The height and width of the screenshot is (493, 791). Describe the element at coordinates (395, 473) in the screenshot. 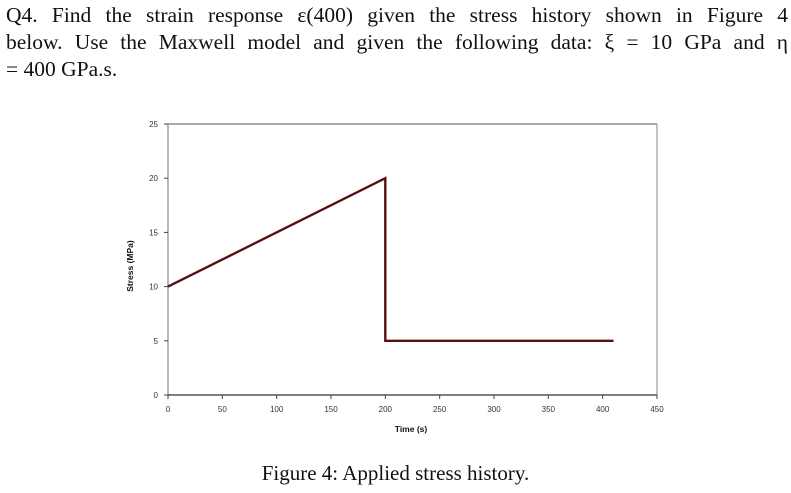

I see `figure-caption: Figure 4: Applied stress history.` at that location.